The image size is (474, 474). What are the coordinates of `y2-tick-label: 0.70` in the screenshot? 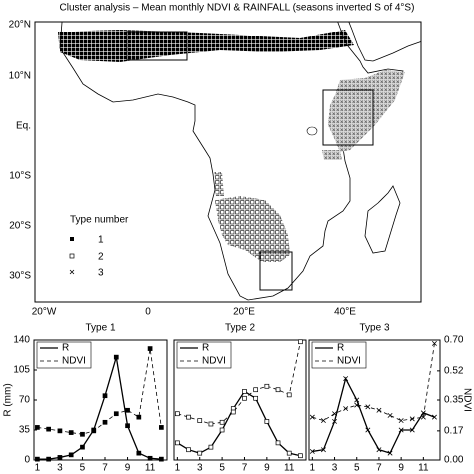 It's located at (454, 340).